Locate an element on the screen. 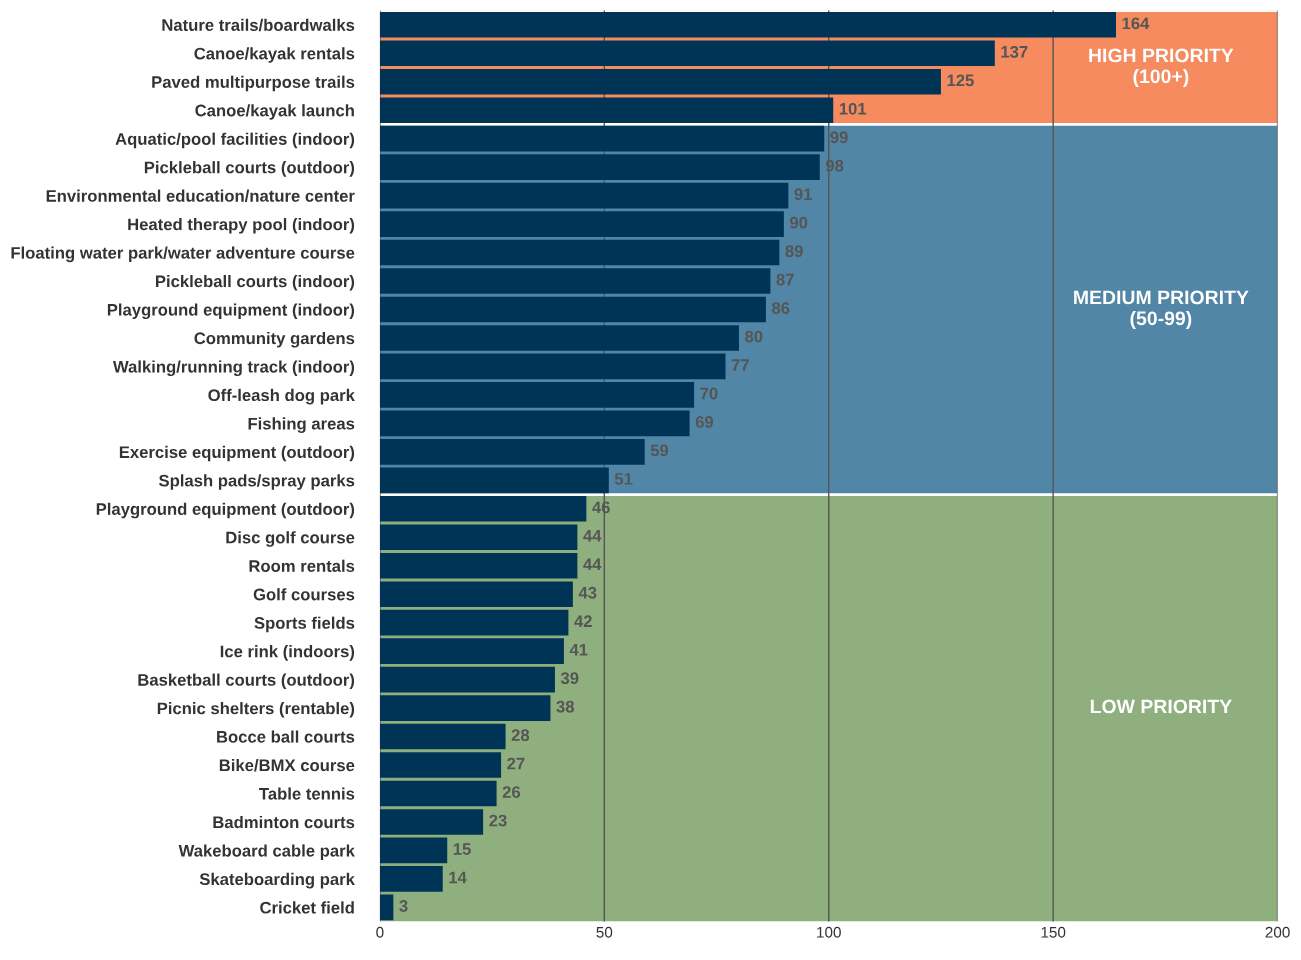 The height and width of the screenshot is (960, 1301). y-tick-label: Pickleball courts (outdoor) is located at coordinates (249, 169).